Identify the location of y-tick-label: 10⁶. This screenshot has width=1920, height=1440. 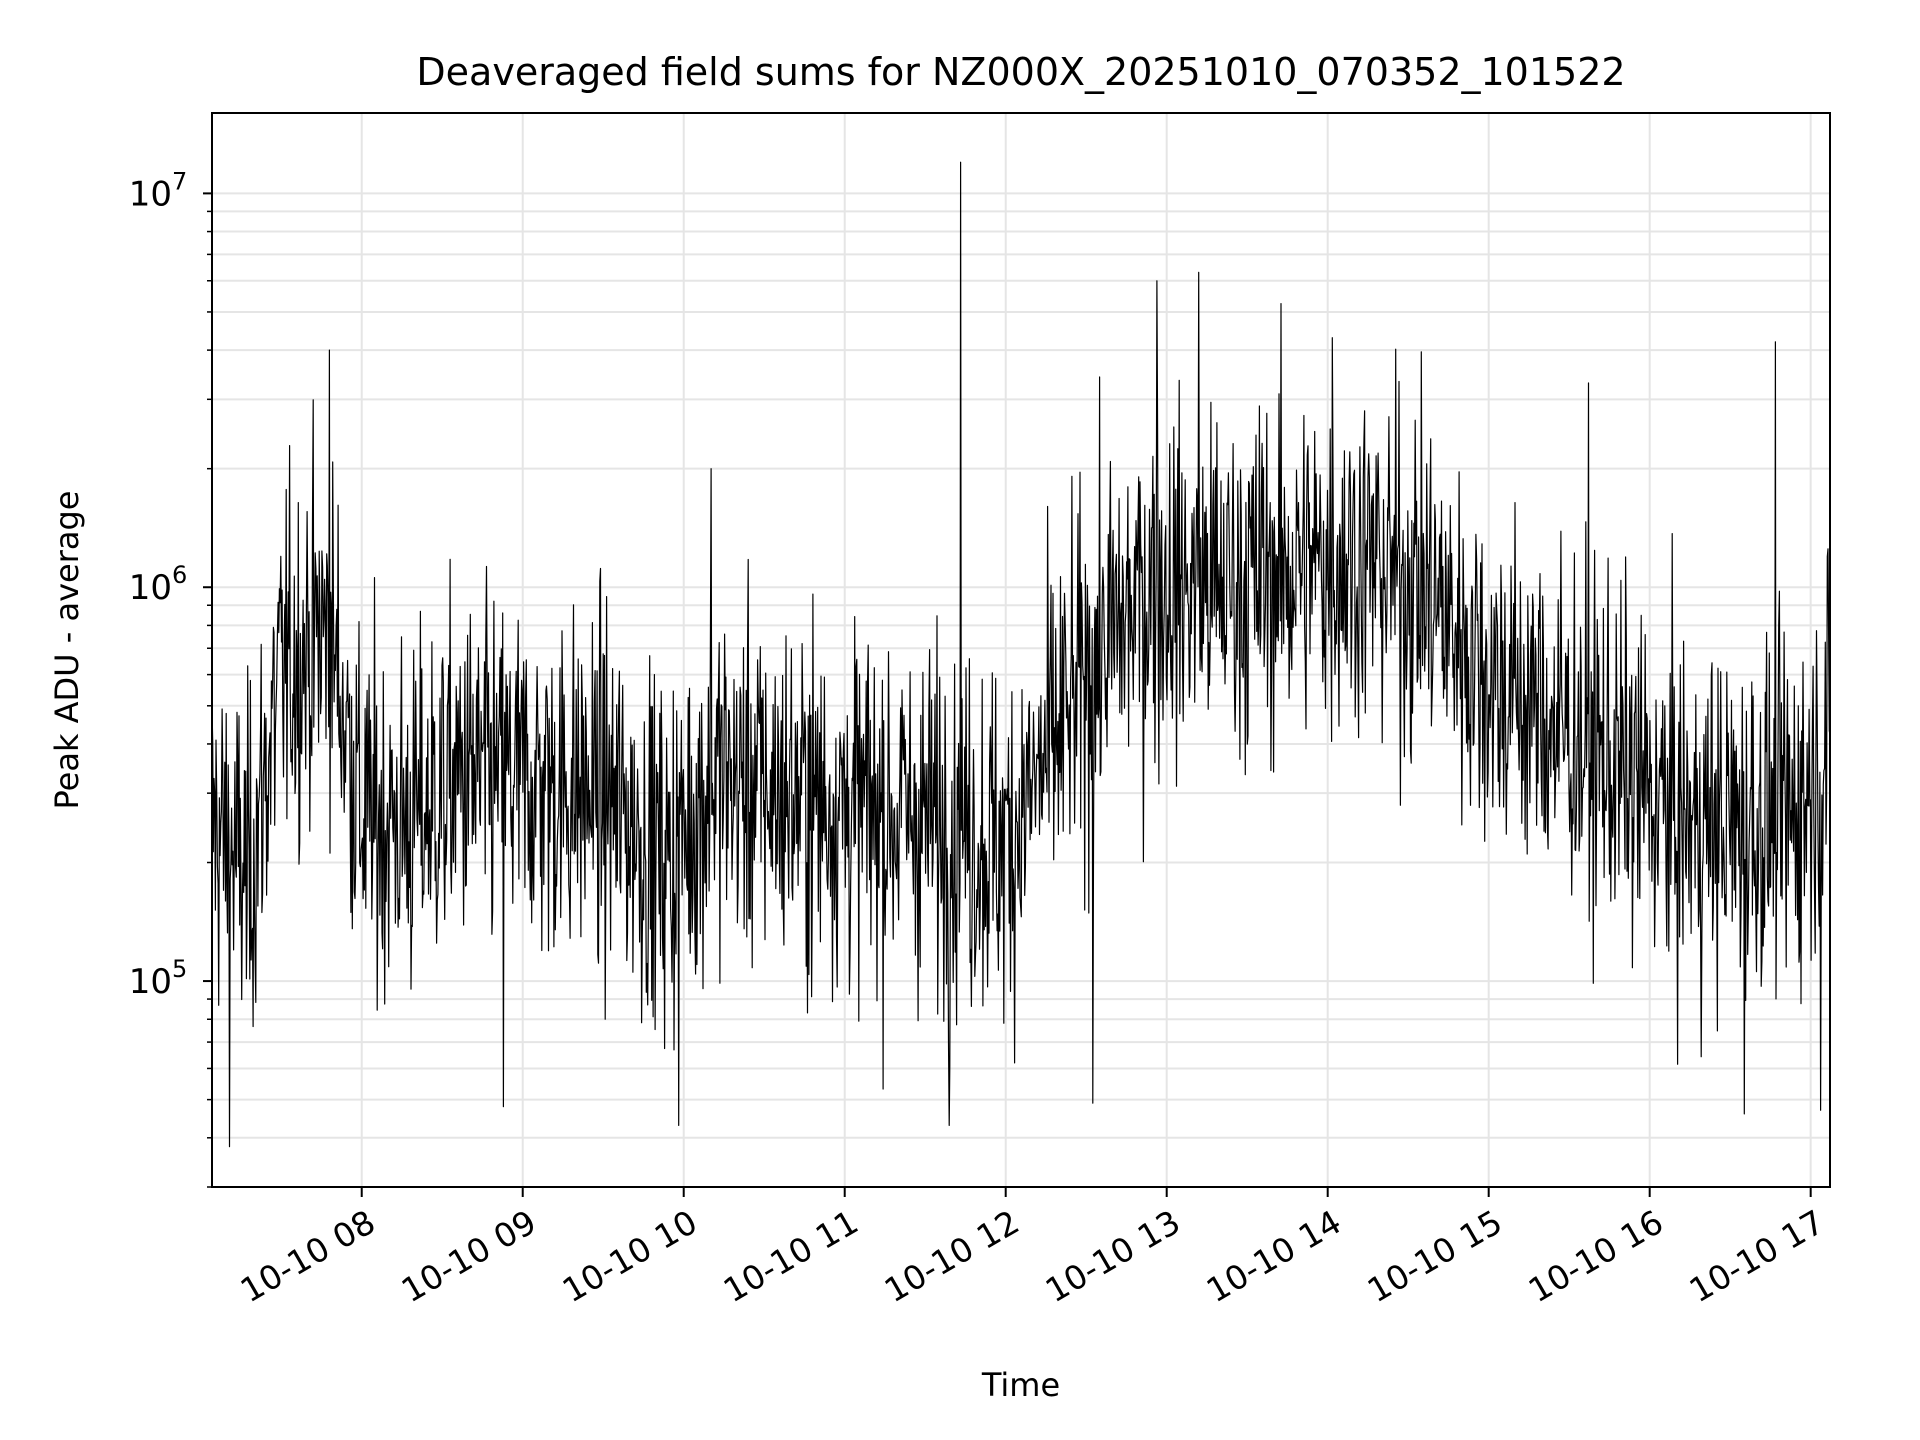
(158, 584).